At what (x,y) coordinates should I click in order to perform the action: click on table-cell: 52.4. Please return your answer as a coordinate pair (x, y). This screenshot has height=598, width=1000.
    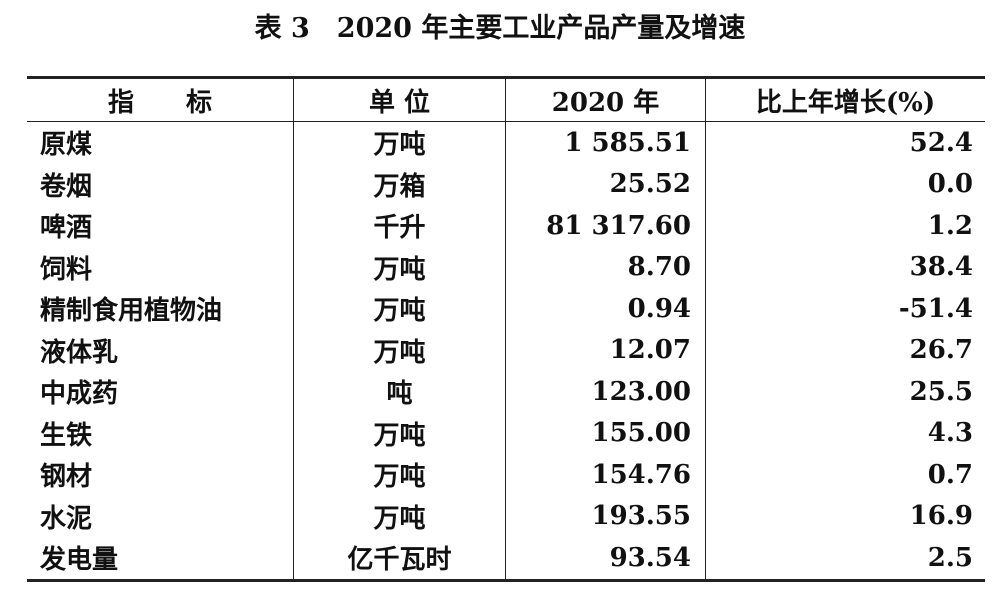
    Looking at the image, I should click on (845, 142).